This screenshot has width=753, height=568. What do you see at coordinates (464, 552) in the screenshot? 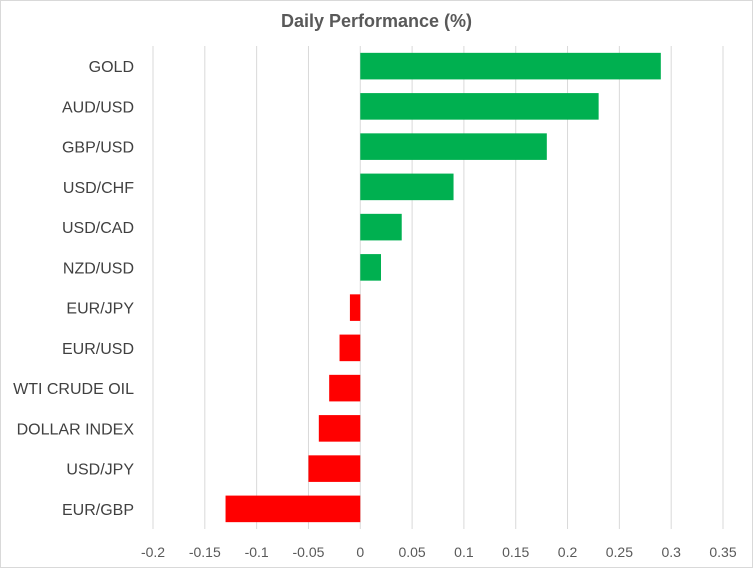
I see `x-tick-label: 0.1` at bounding box center [464, 552].